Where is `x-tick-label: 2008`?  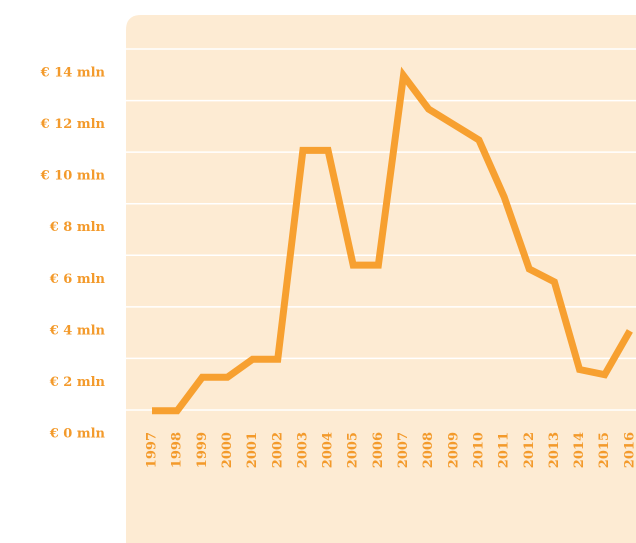
x-tick-label: 2008 is located at coordinates (428, 450).